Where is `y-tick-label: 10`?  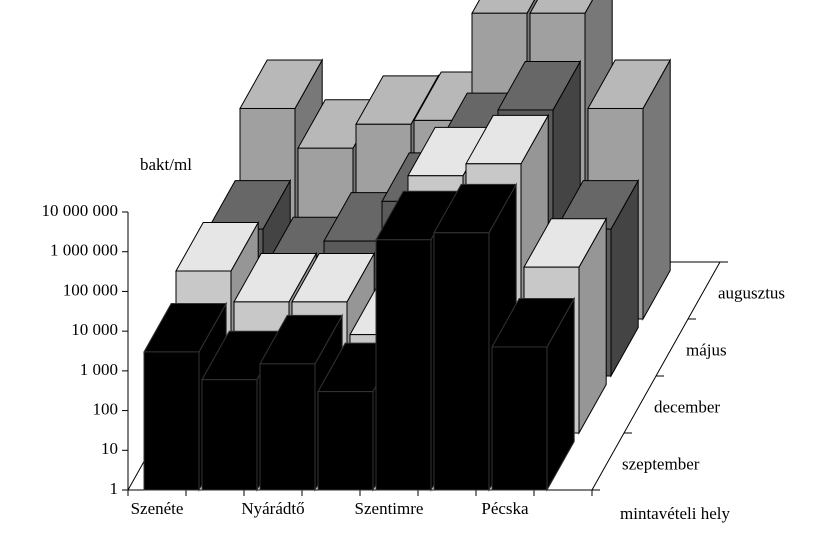
y-tick-label: 10 is located at coordinates (109, 448).